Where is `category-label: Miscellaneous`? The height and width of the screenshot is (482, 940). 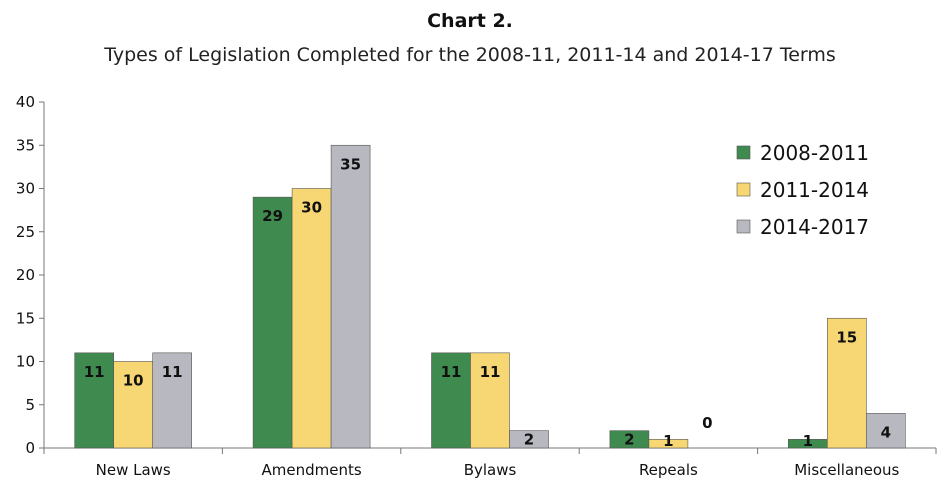
category-label: Miscellaneous is located at coordinates (846, 470).